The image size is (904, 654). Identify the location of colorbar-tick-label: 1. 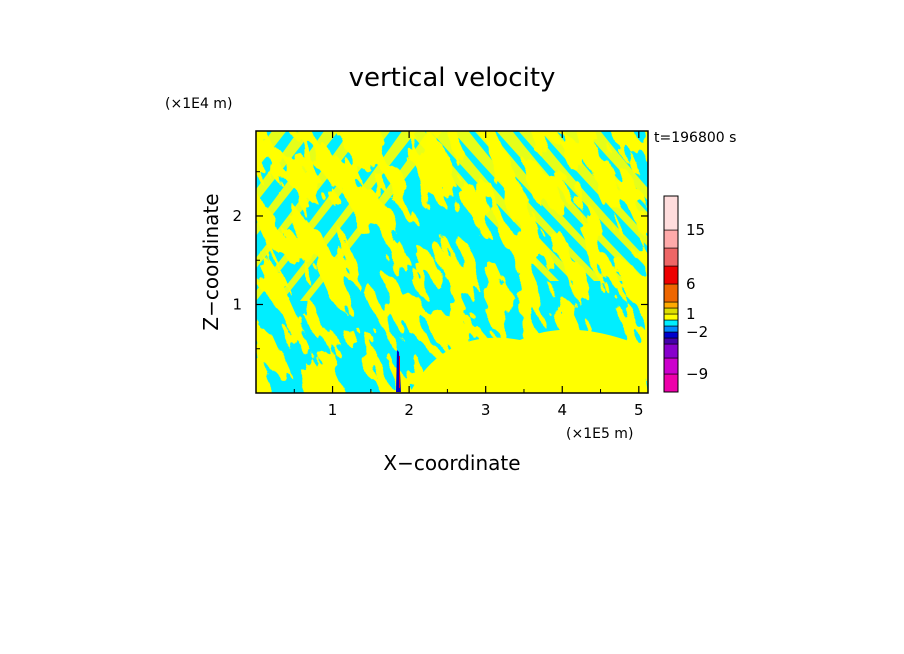
(691, 314).